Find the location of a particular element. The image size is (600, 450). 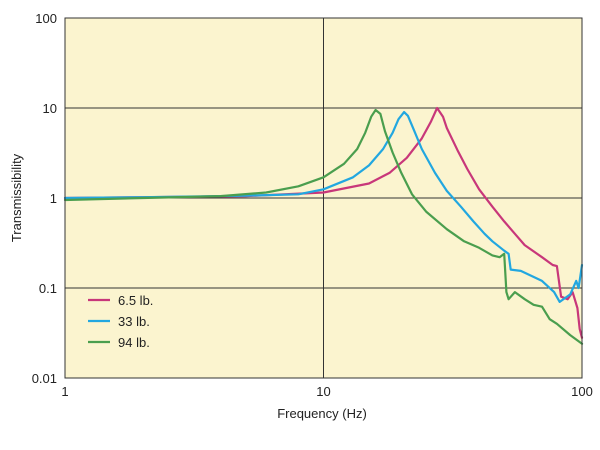

x-tick-label: 100 is located at coordinates (582, 391).